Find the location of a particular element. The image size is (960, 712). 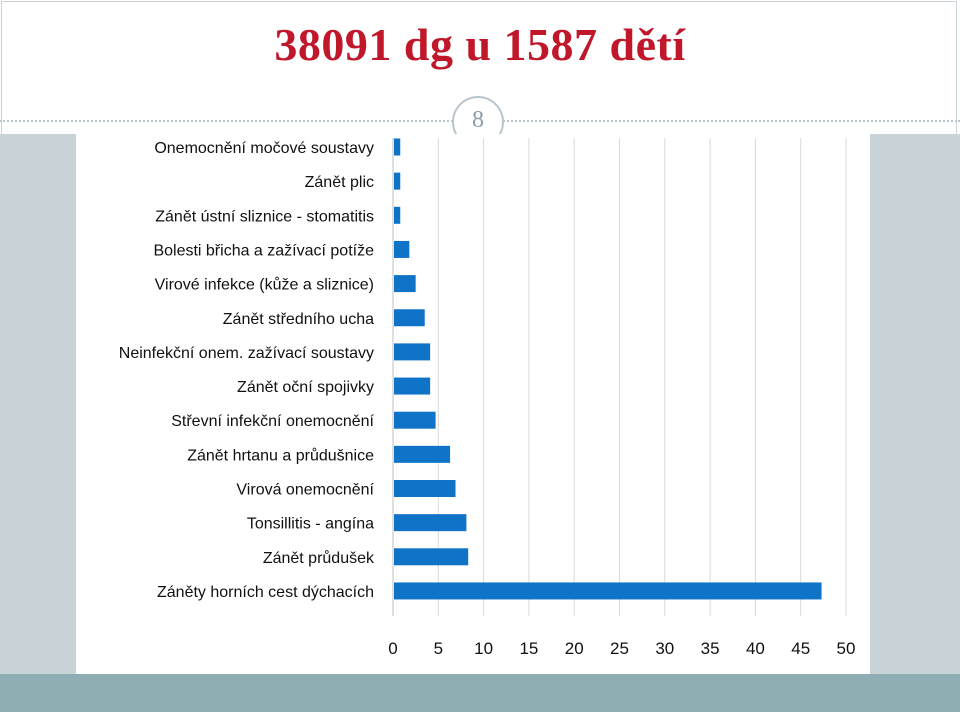

category-label: Onemocnění močové soustavy is located at coordinates (264, 148).